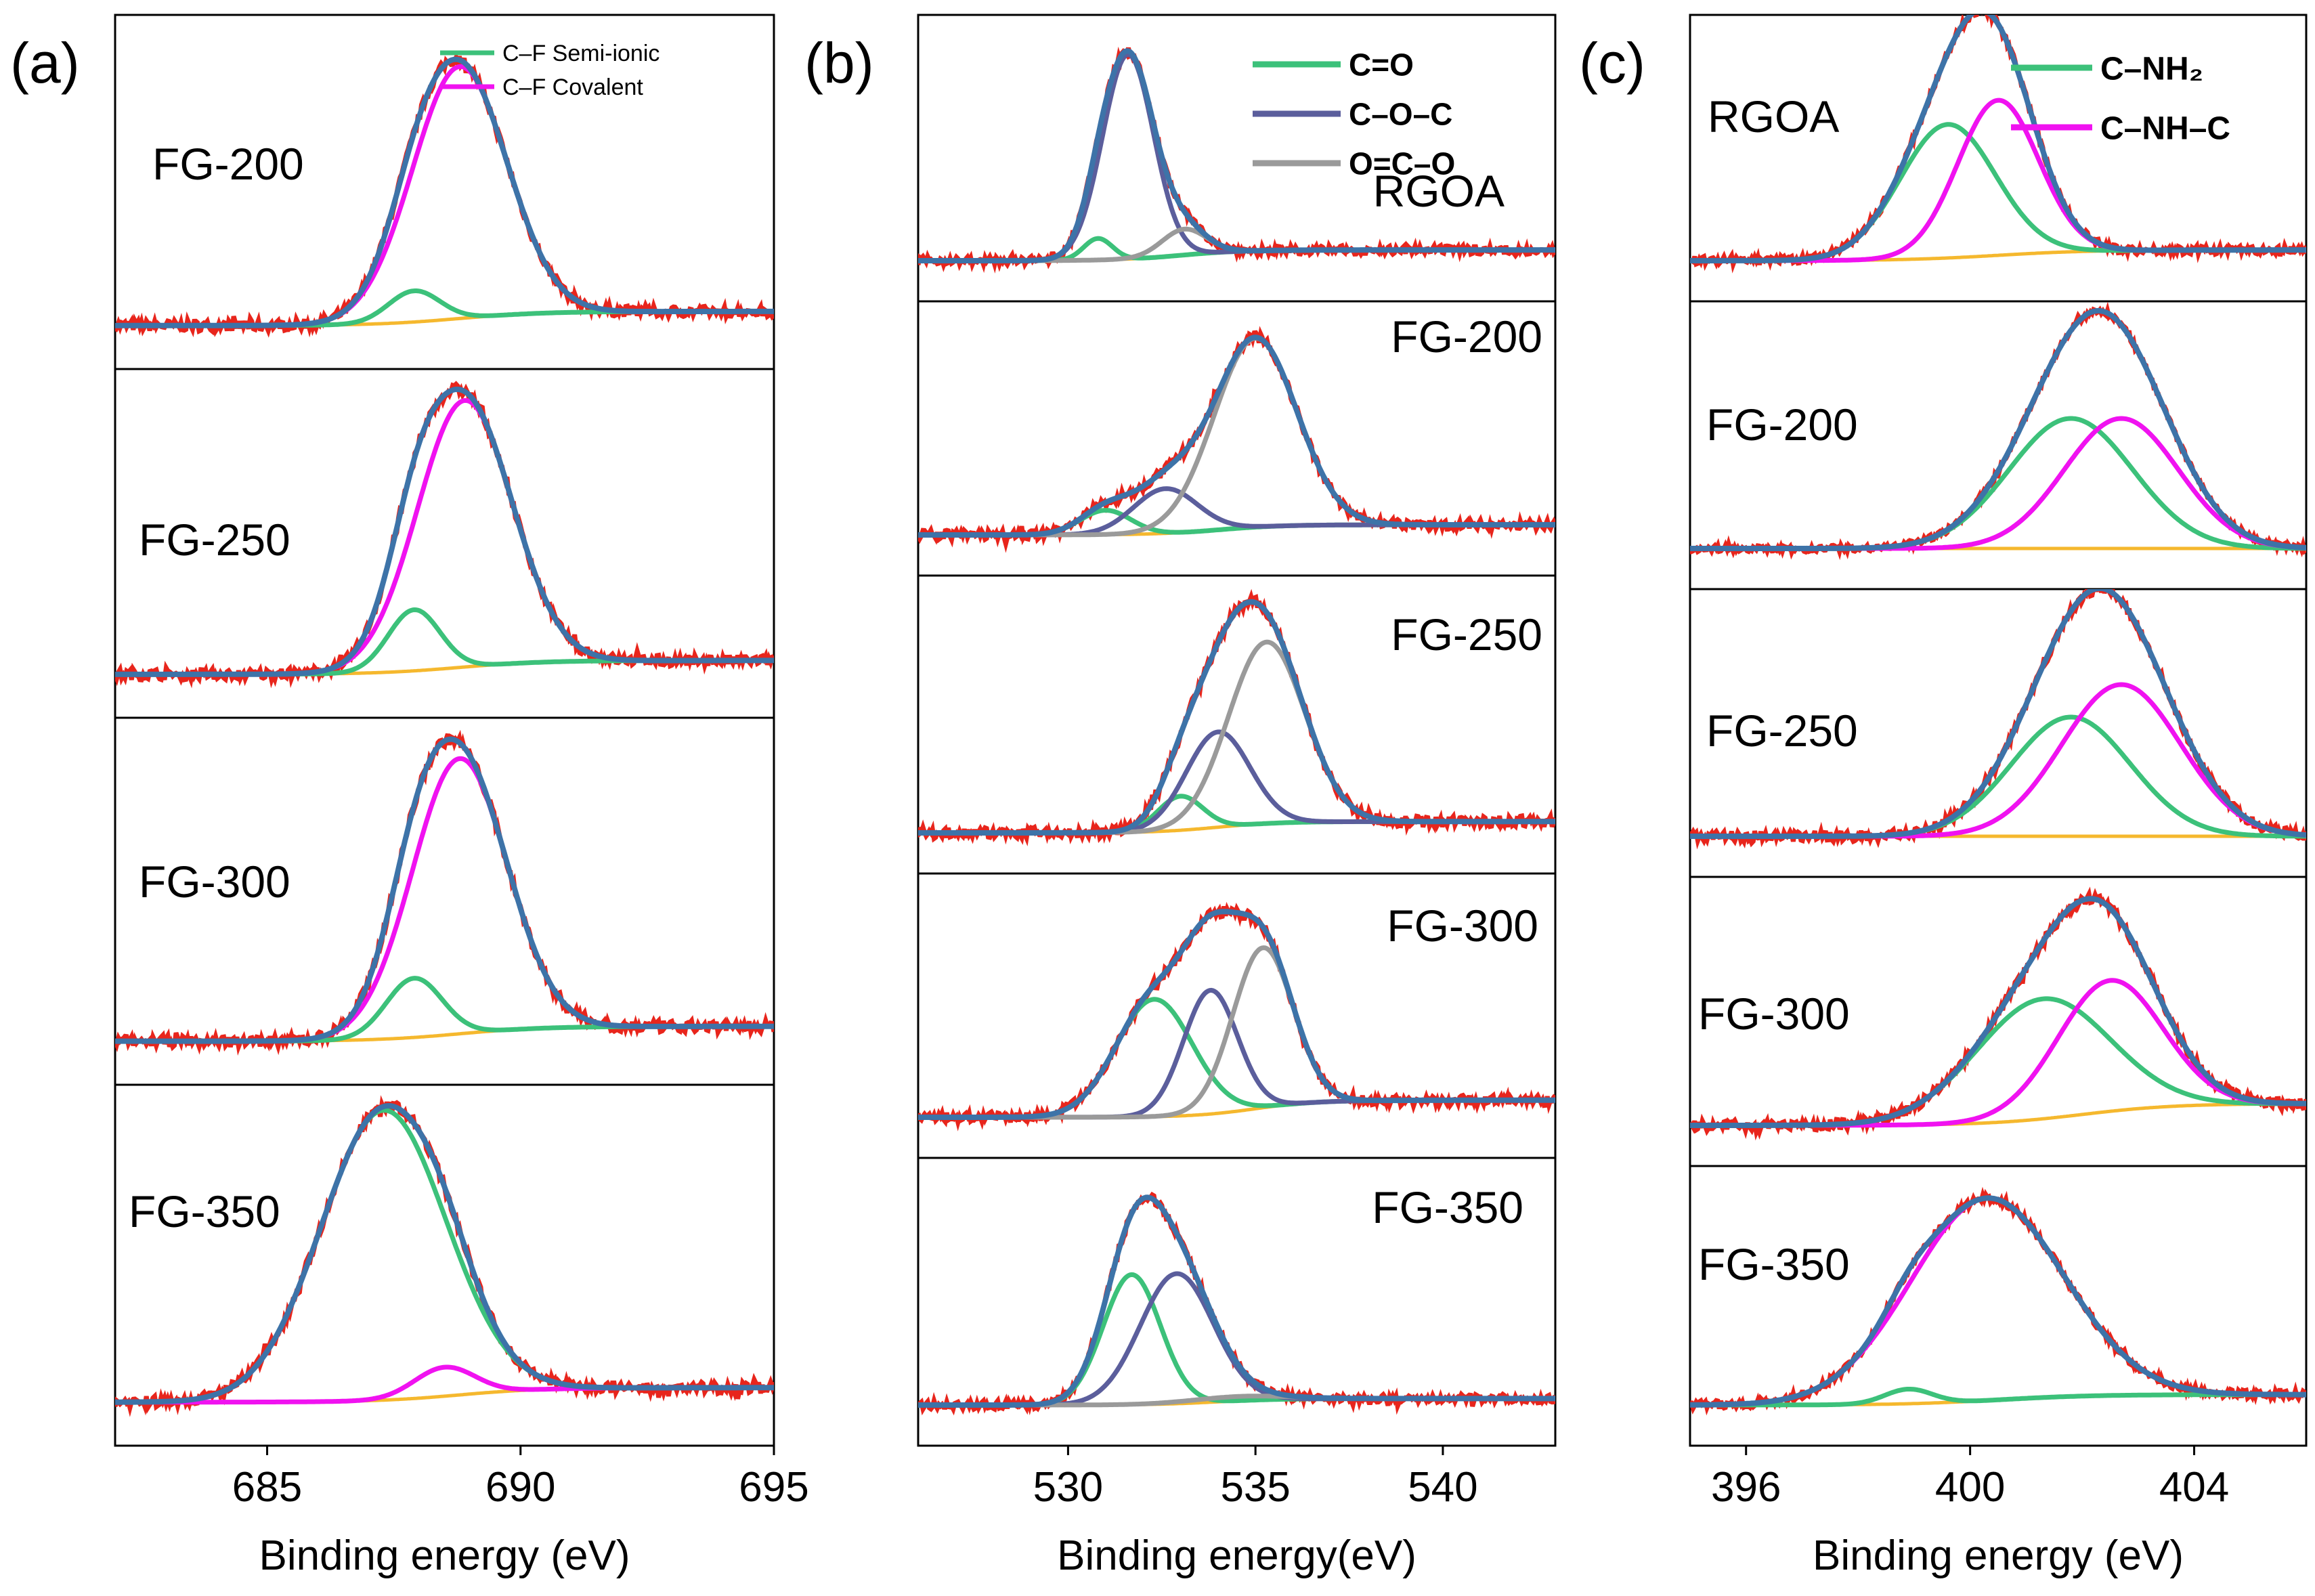 The height and width of the screenshot is (1596, 2315). What do you see at coordinates (1400, 115) in the screenshot?
I see `legend-label: C–O–C` at bounding box center [1400, 115].